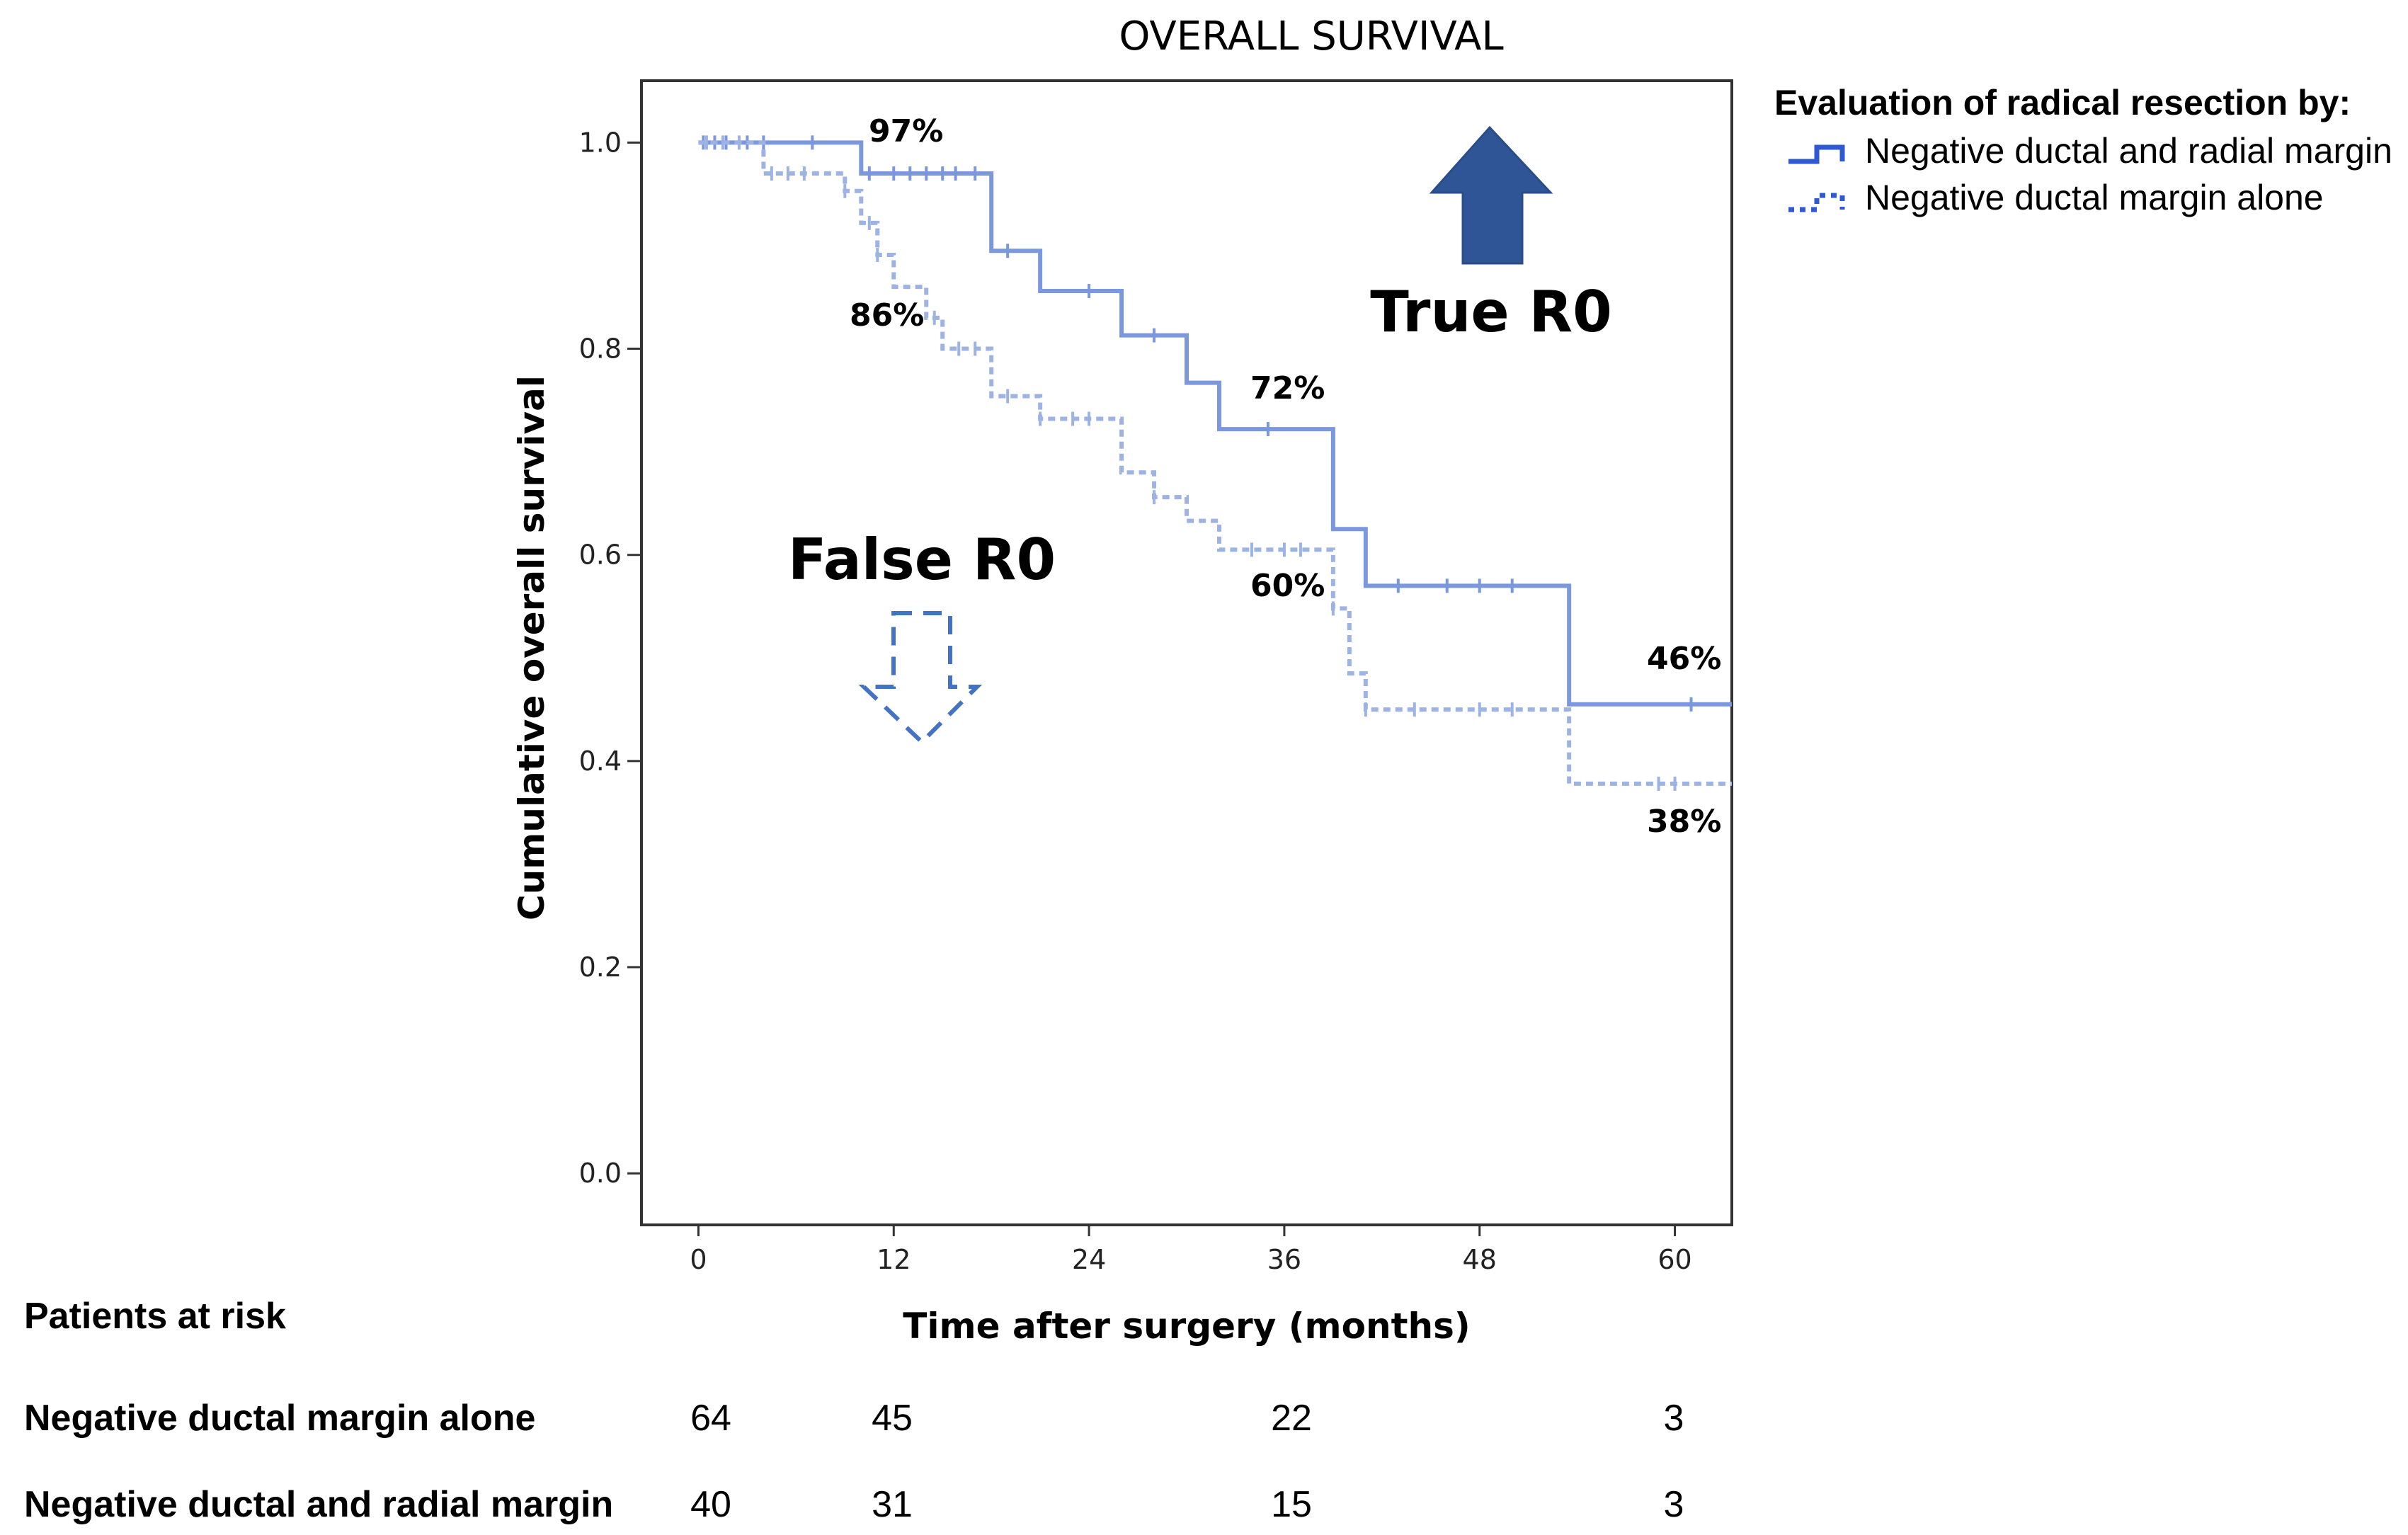  Describe the element at coordinates (698, 1259) in the screenshot. I see `x-tick-label: 0` at that location.